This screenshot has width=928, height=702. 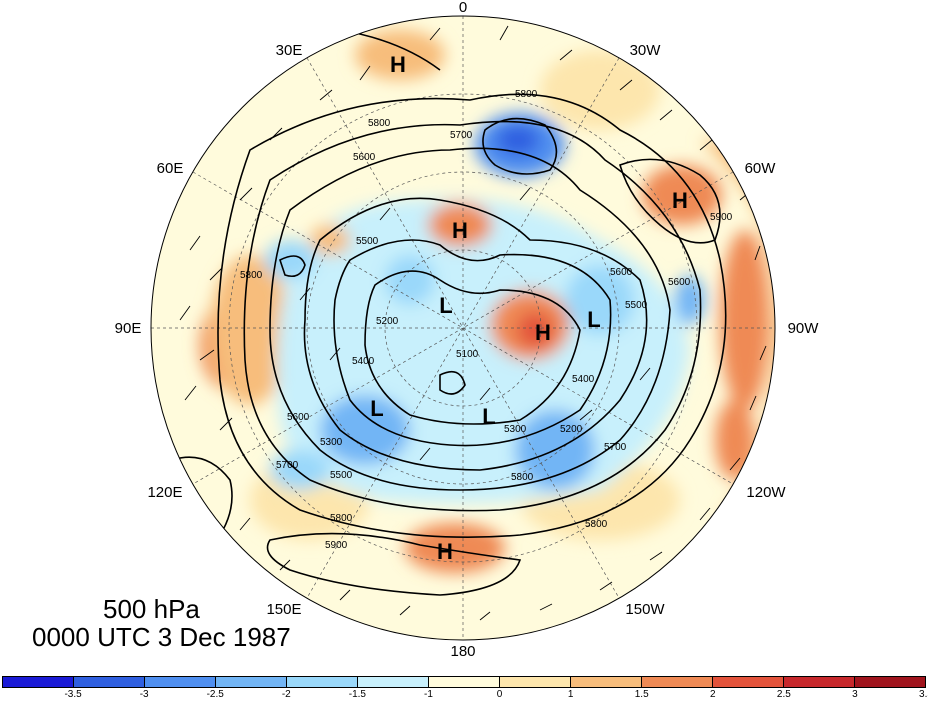 I want to click on lon-label: 30W, so click(x=646, y=50).